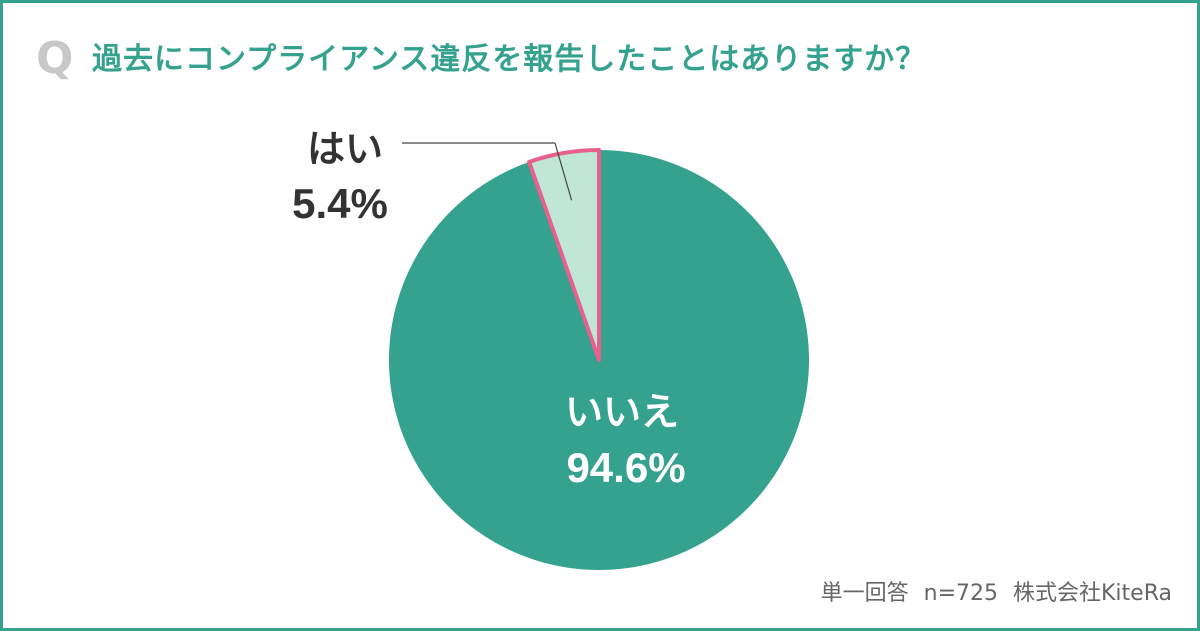  I want to click on slice-value-no: 94.6%, so click(625, 467).